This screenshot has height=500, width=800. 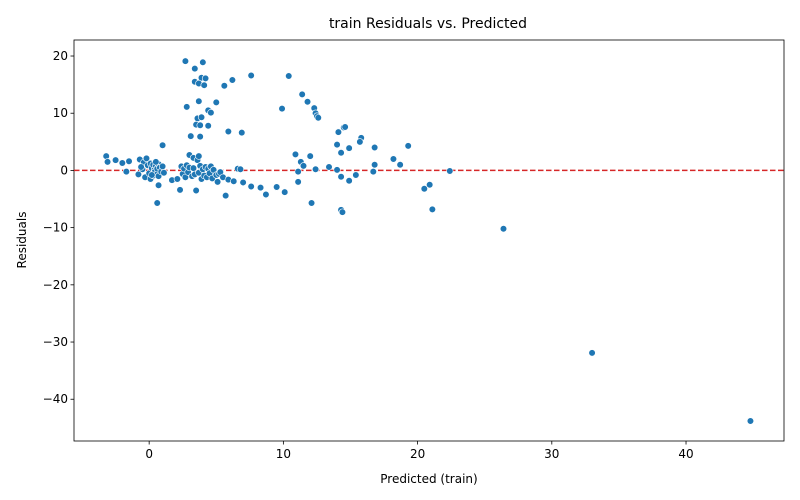 I want to click on y-axis-ticks: −40 −30 −20 −10 0 10 20, so click(x=58, y=227).